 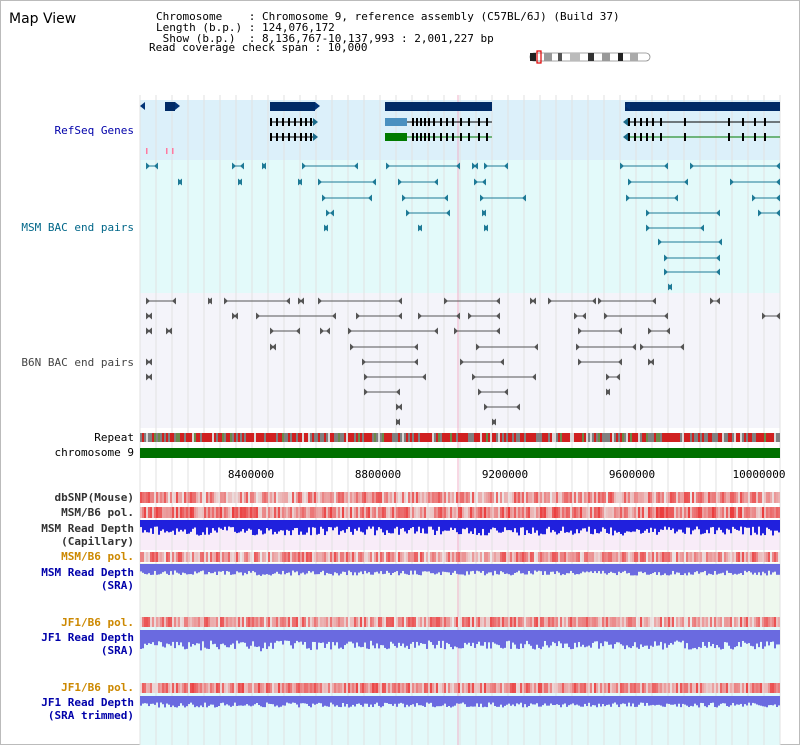 What do you see at coordinates (448, 213) in the screenshot?
I see `msm-pair-end-icon` at bounding box center [448, 213].